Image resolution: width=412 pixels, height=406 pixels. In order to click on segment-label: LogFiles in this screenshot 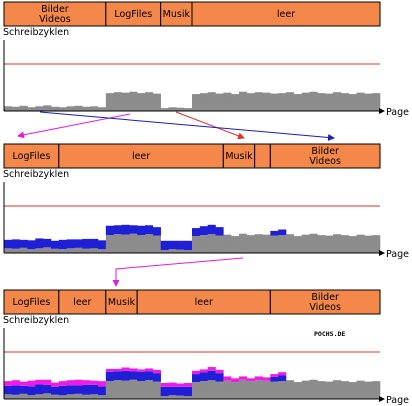, I will do `click(32, 302)`.